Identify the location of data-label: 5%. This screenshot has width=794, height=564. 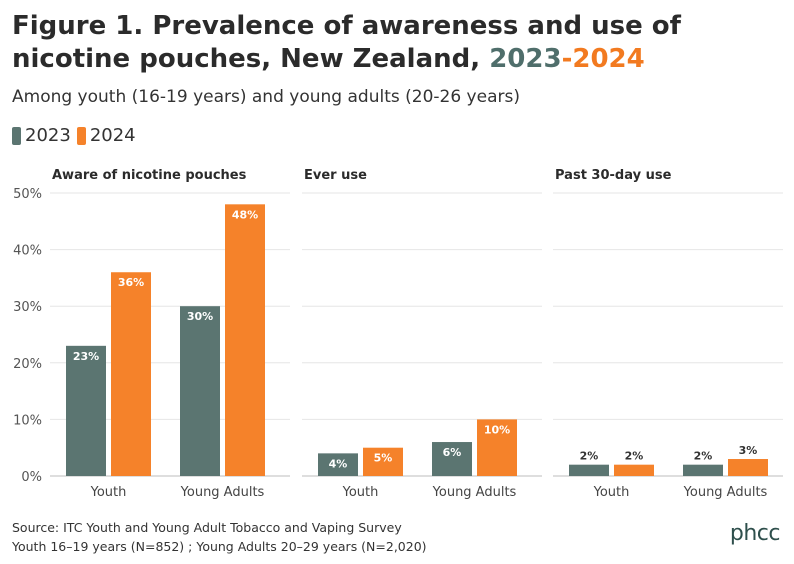
(383, 458).